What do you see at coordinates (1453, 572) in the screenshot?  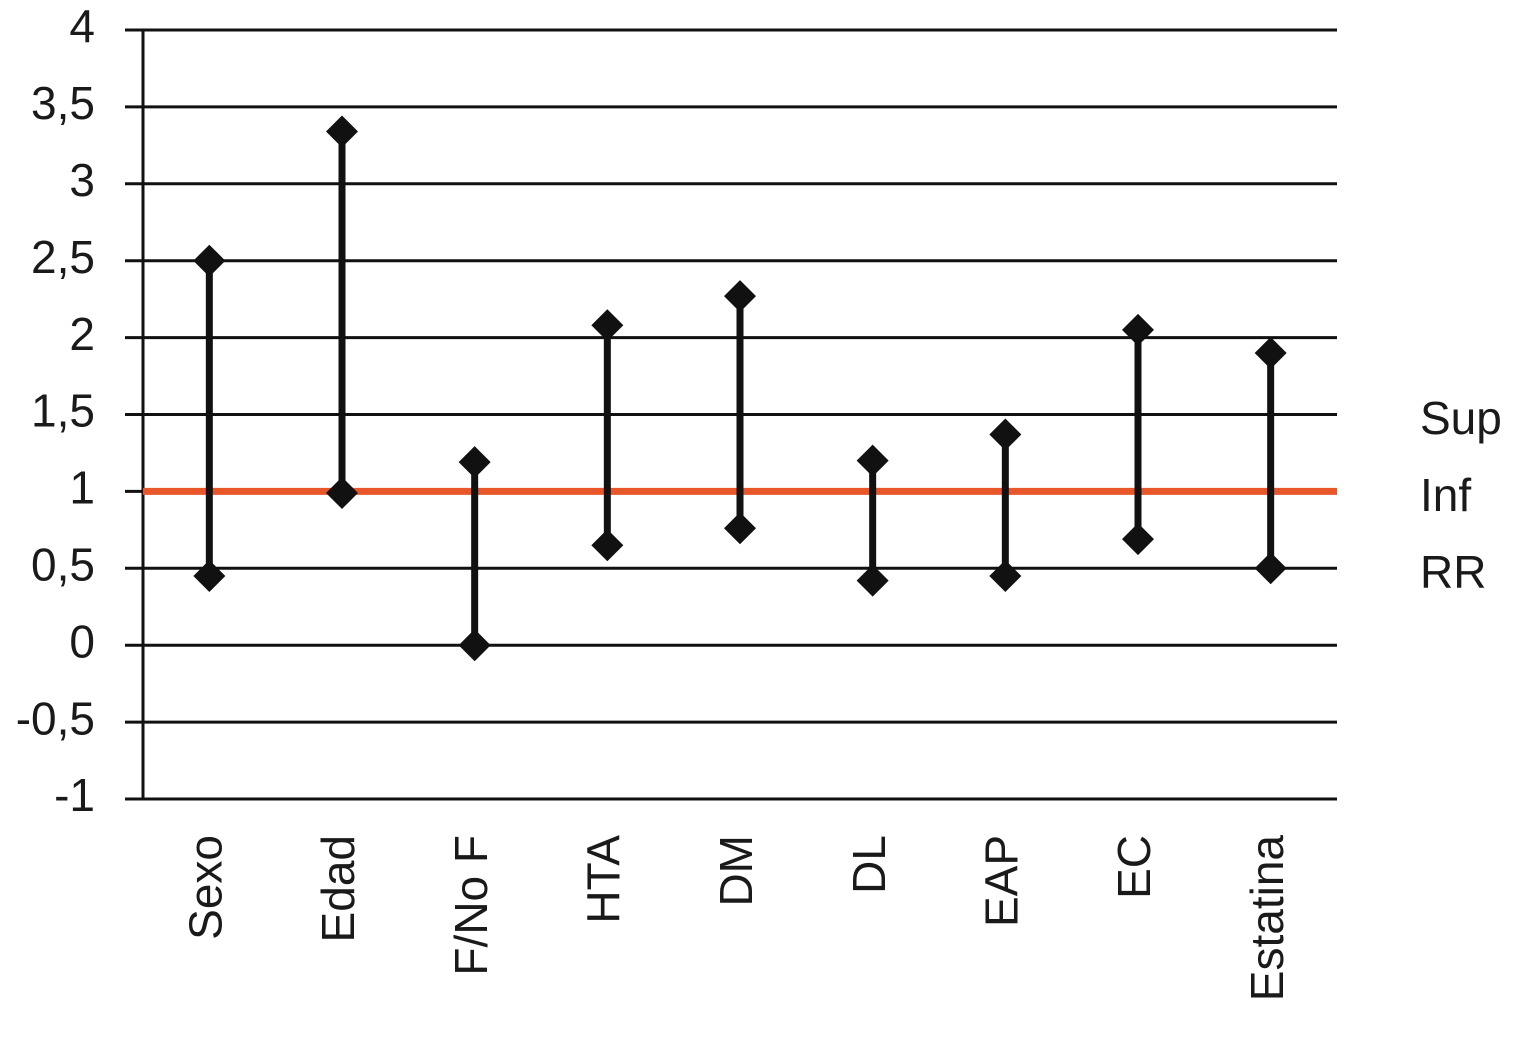 I see `legend-label: RR` at bounding box center [1453, 572].